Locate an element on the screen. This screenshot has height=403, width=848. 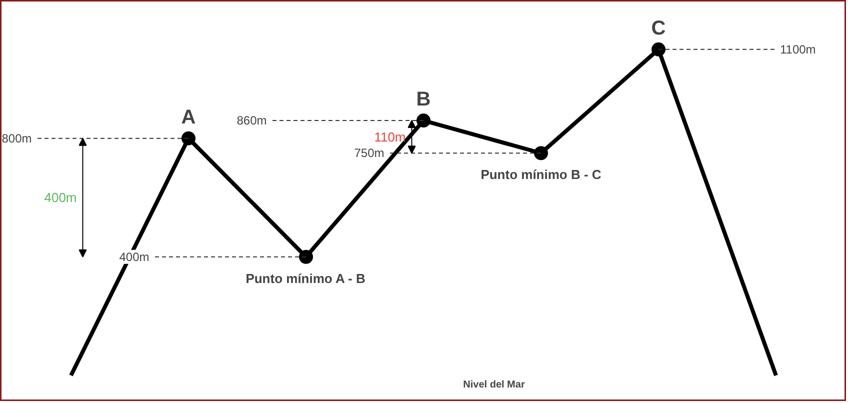
annotation: 400m is located at coordinates (60, 198).